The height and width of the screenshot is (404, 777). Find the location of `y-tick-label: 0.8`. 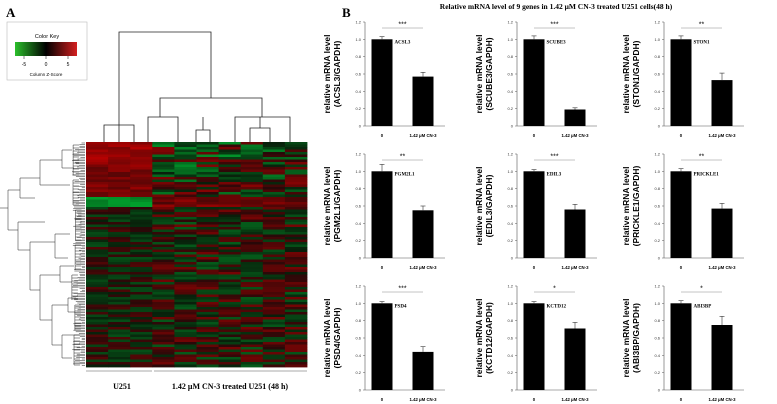

y-tick-label: 0.8 is located at coordinates (358, 188).